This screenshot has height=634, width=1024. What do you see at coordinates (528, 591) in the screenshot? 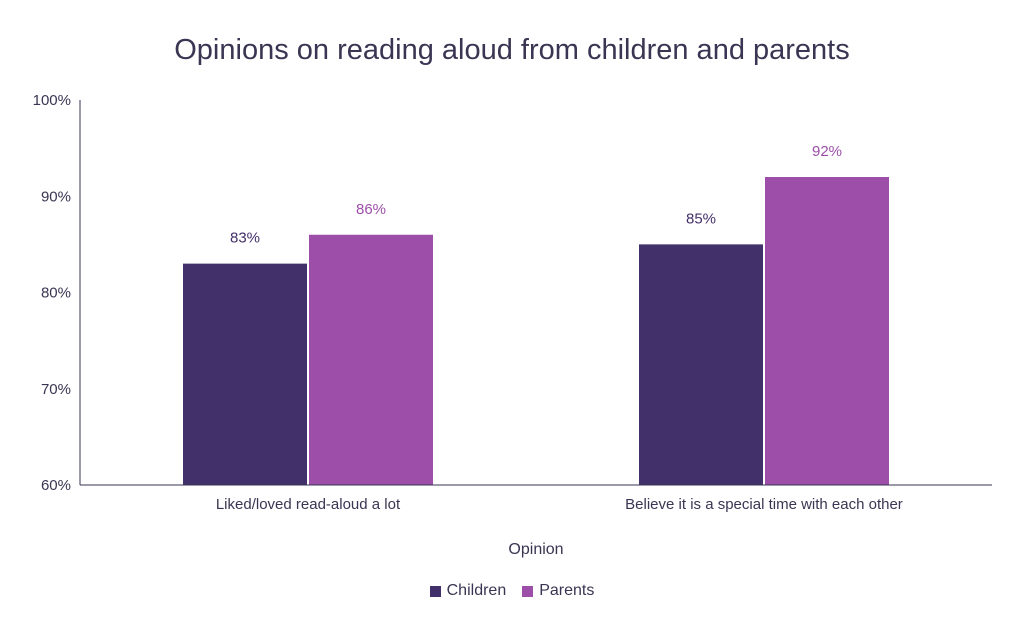
I see `legend-swatch-parents` at bounding box center [528, 591].